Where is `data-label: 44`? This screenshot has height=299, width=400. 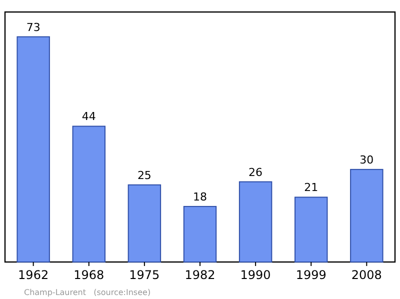 data-label: 44 is located at coordinates (89, 117).